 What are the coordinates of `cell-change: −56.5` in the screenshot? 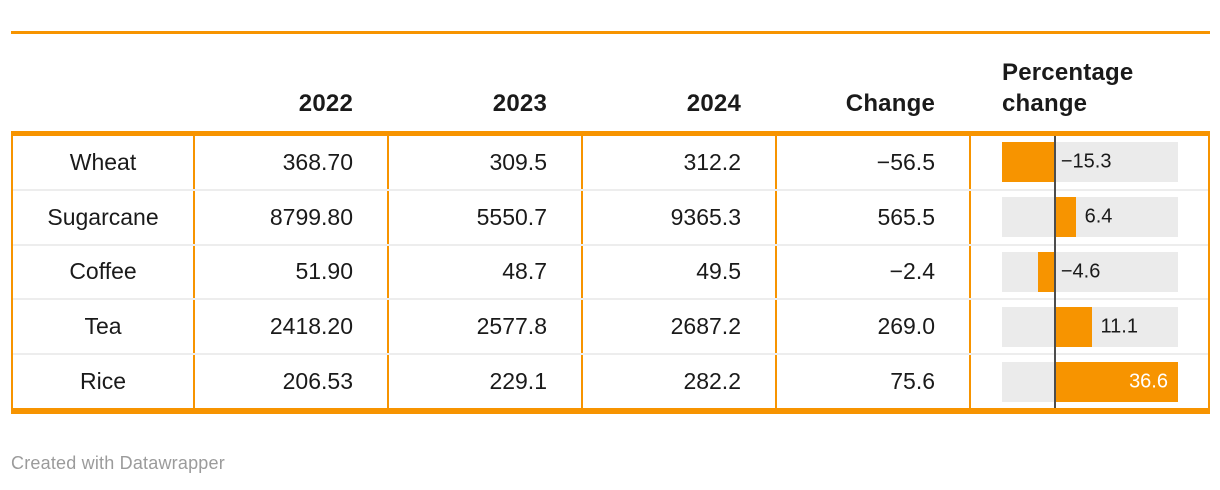 It's located at (872, 162).